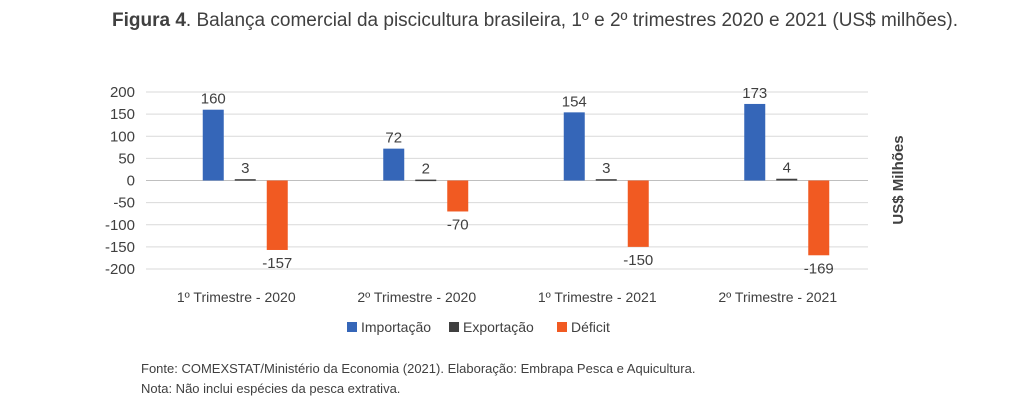 This screenshot has width=1024, height=405. What do you see at coordinates (396, 327) in the screenshot?
I see `legend-label: Importação` at bounding box center [396, 327].